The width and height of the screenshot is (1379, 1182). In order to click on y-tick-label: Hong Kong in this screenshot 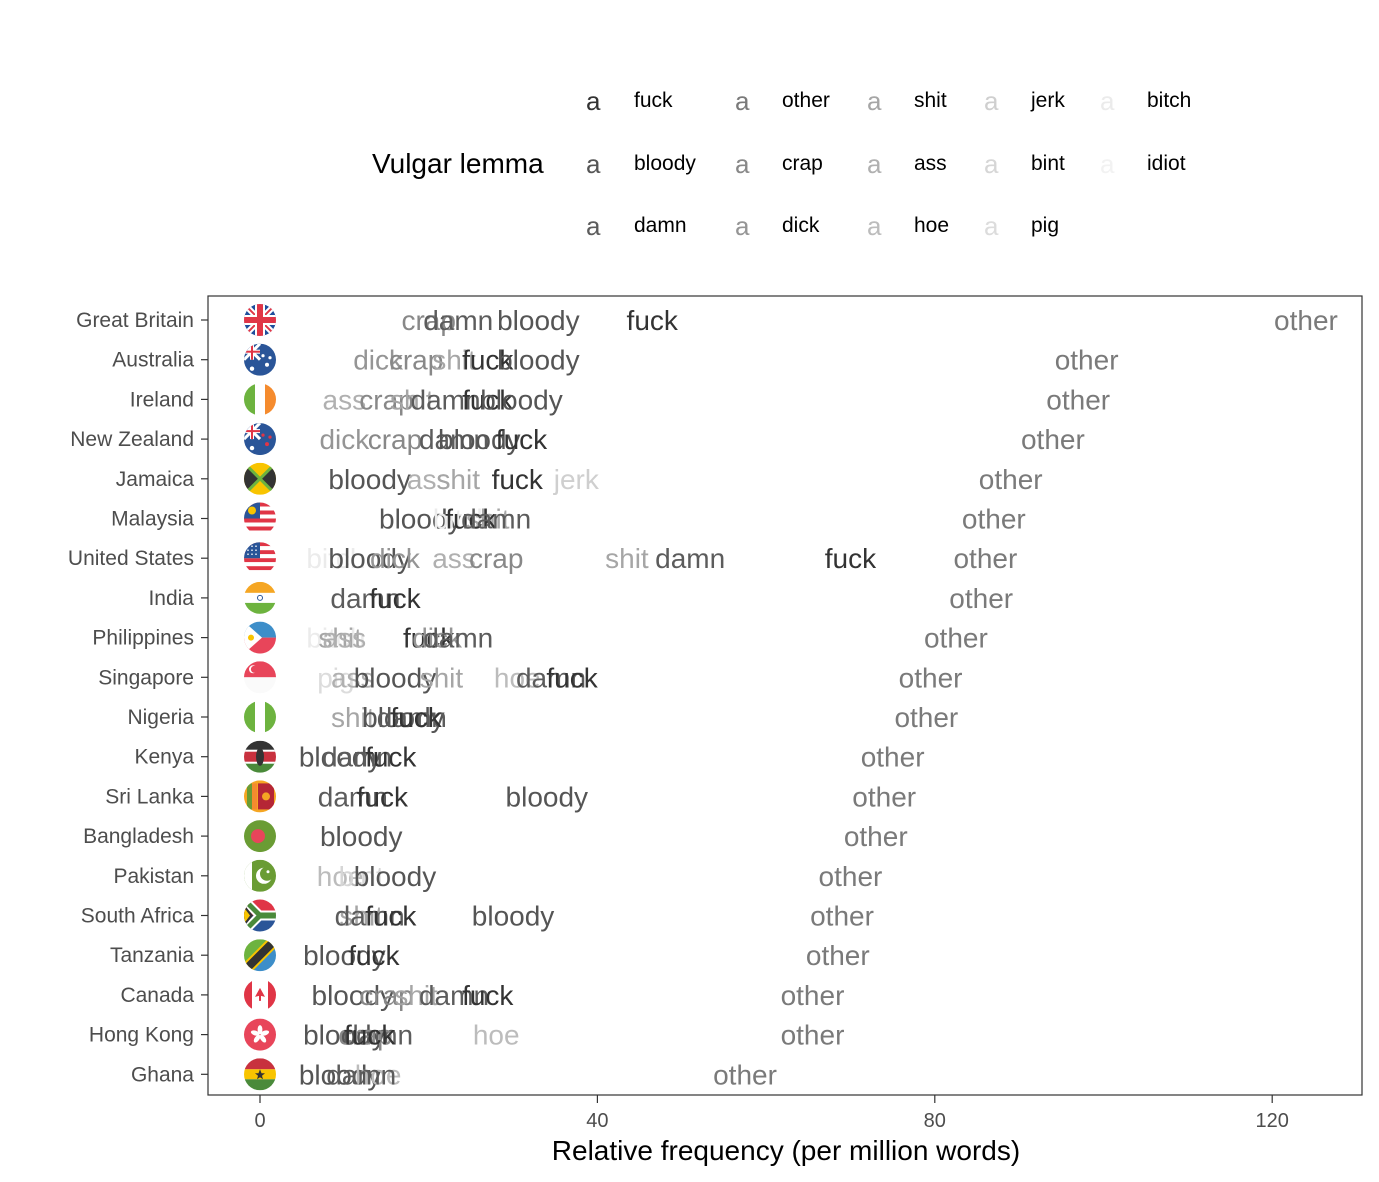, I will do `click(141, 1035)`.